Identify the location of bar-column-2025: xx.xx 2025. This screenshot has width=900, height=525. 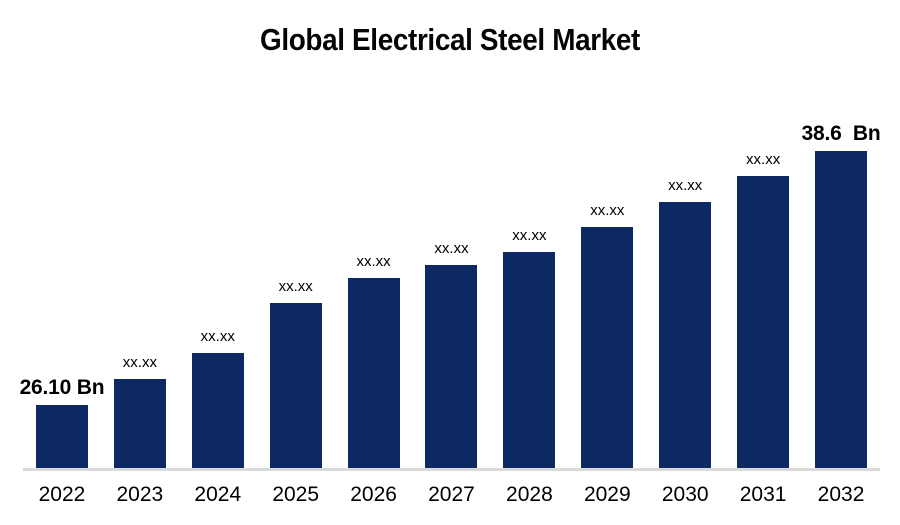
(295, 303).